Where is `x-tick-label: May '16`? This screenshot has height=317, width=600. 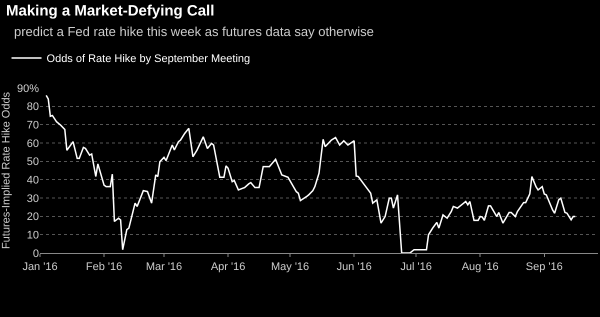 x-tick-label: May '16 is located at coordinates (290, 267).